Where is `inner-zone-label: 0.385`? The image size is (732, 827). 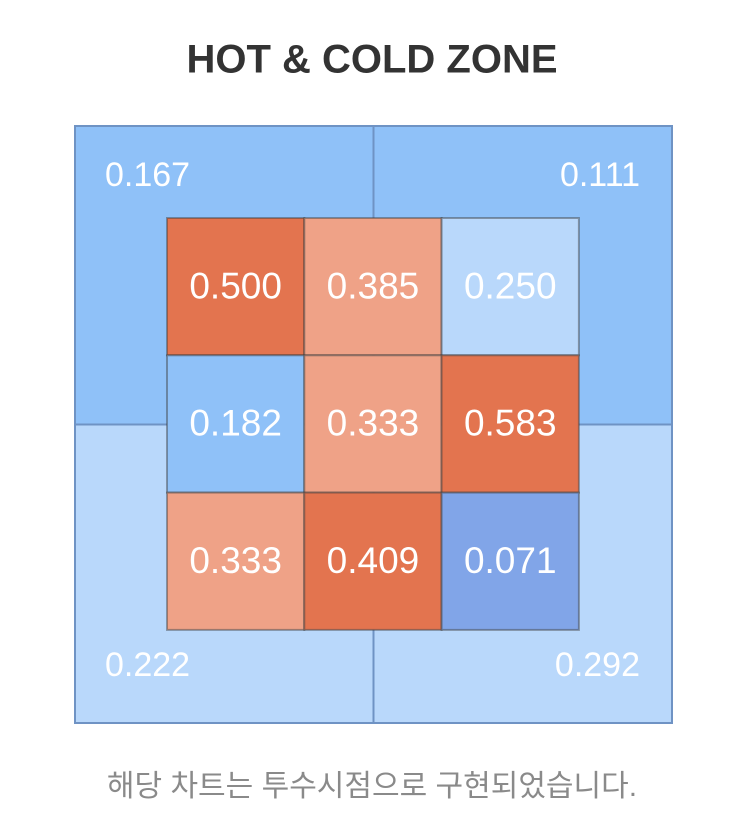
inner-zone-label: 0.385 is located at coordinates (373, 285).